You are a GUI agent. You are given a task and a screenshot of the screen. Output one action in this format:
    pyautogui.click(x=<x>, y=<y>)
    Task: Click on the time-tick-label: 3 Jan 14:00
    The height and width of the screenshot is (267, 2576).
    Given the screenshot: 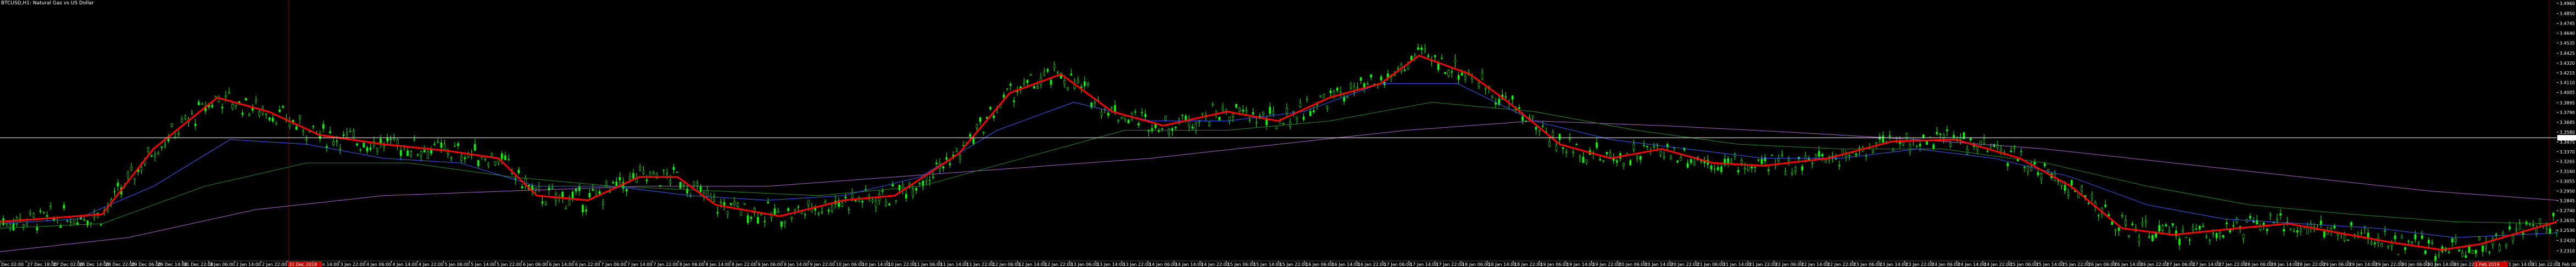 What is the action you would take?
    pyautogui.click(x=327, y=264)
    